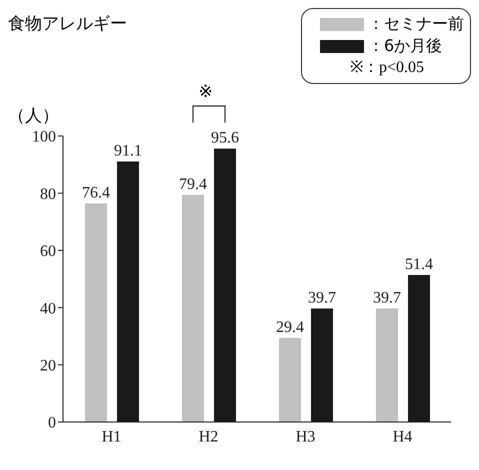  What do you see at coordinates (128, 151) in the screenshot?
I see `data-label: 91.1` at bounding box center [128, 151].